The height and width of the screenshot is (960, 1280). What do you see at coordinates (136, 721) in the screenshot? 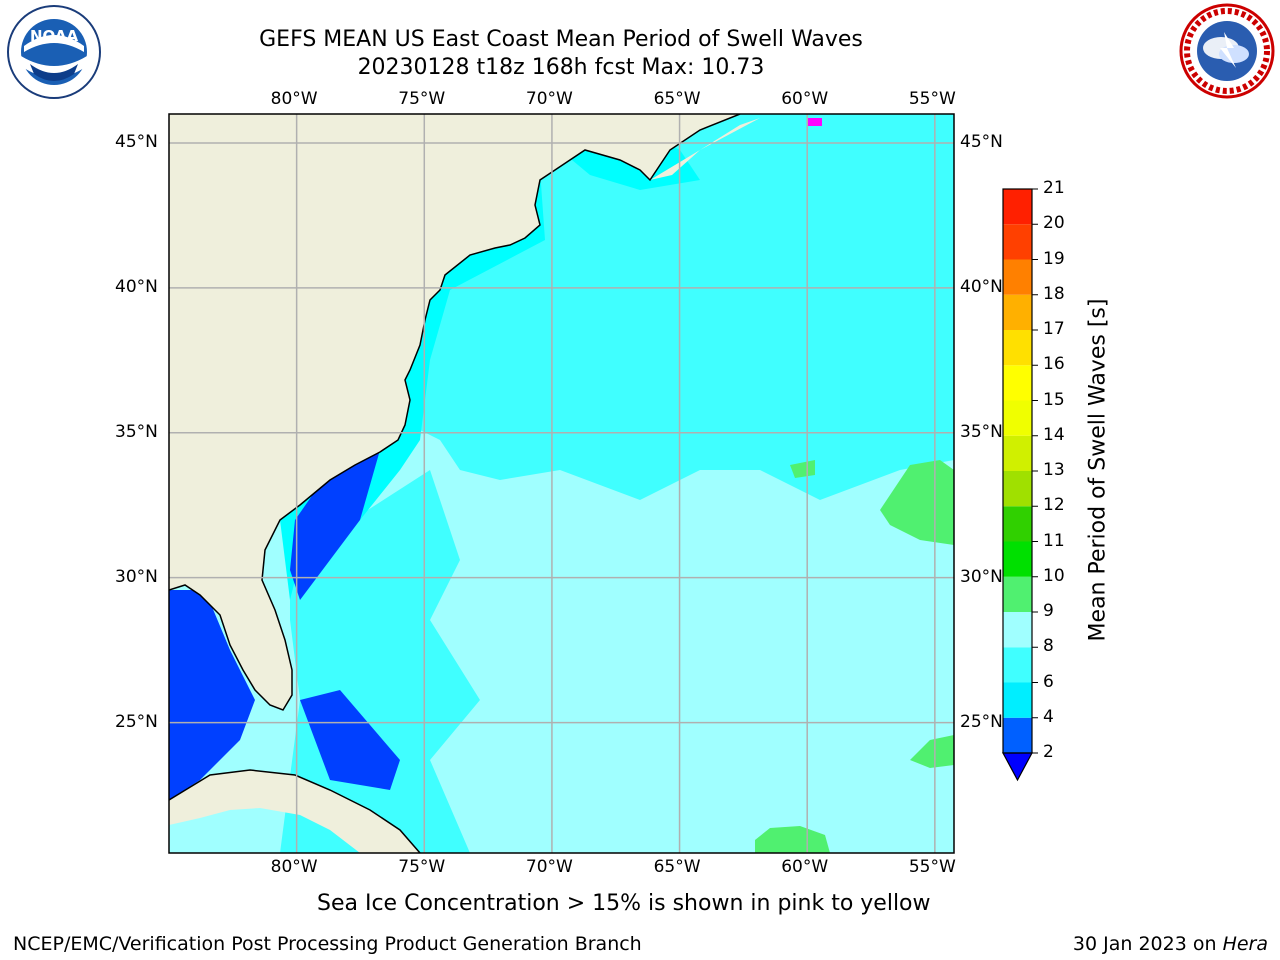
I see `lat-tick-label-left: 25°N` at bounding box center [136, 721].